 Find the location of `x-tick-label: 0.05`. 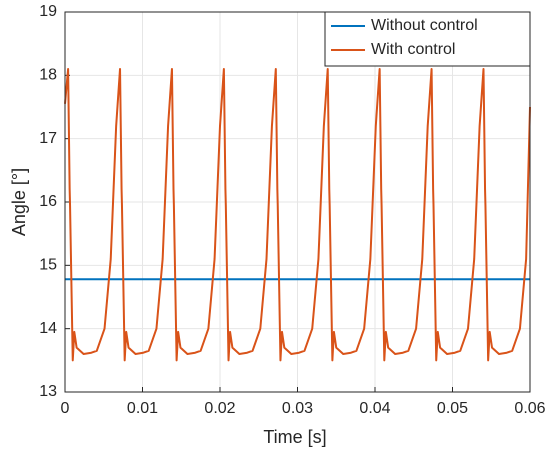

x-tick-label: 0.05 is located at coordinates (452, 408).